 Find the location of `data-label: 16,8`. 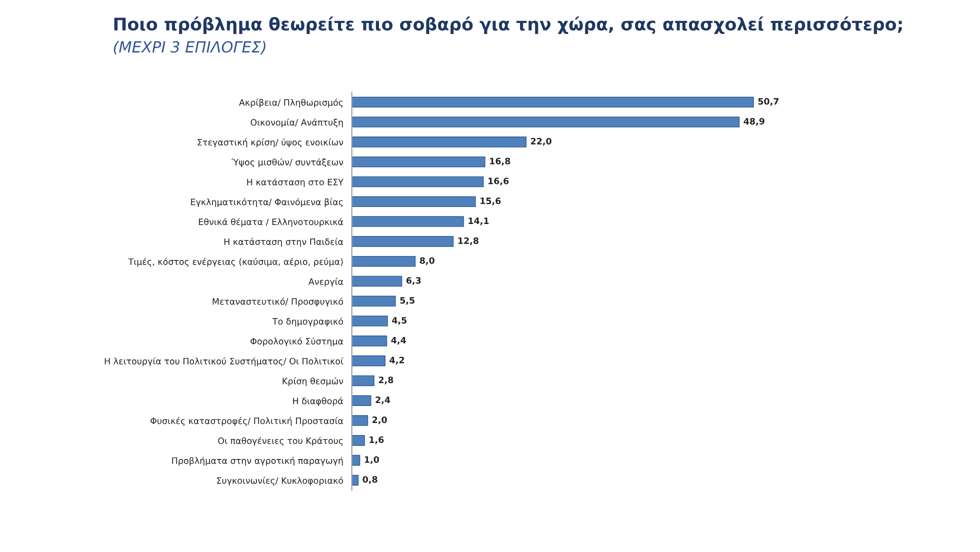

data-label: 16,8 is located at coordinates (500, 162).